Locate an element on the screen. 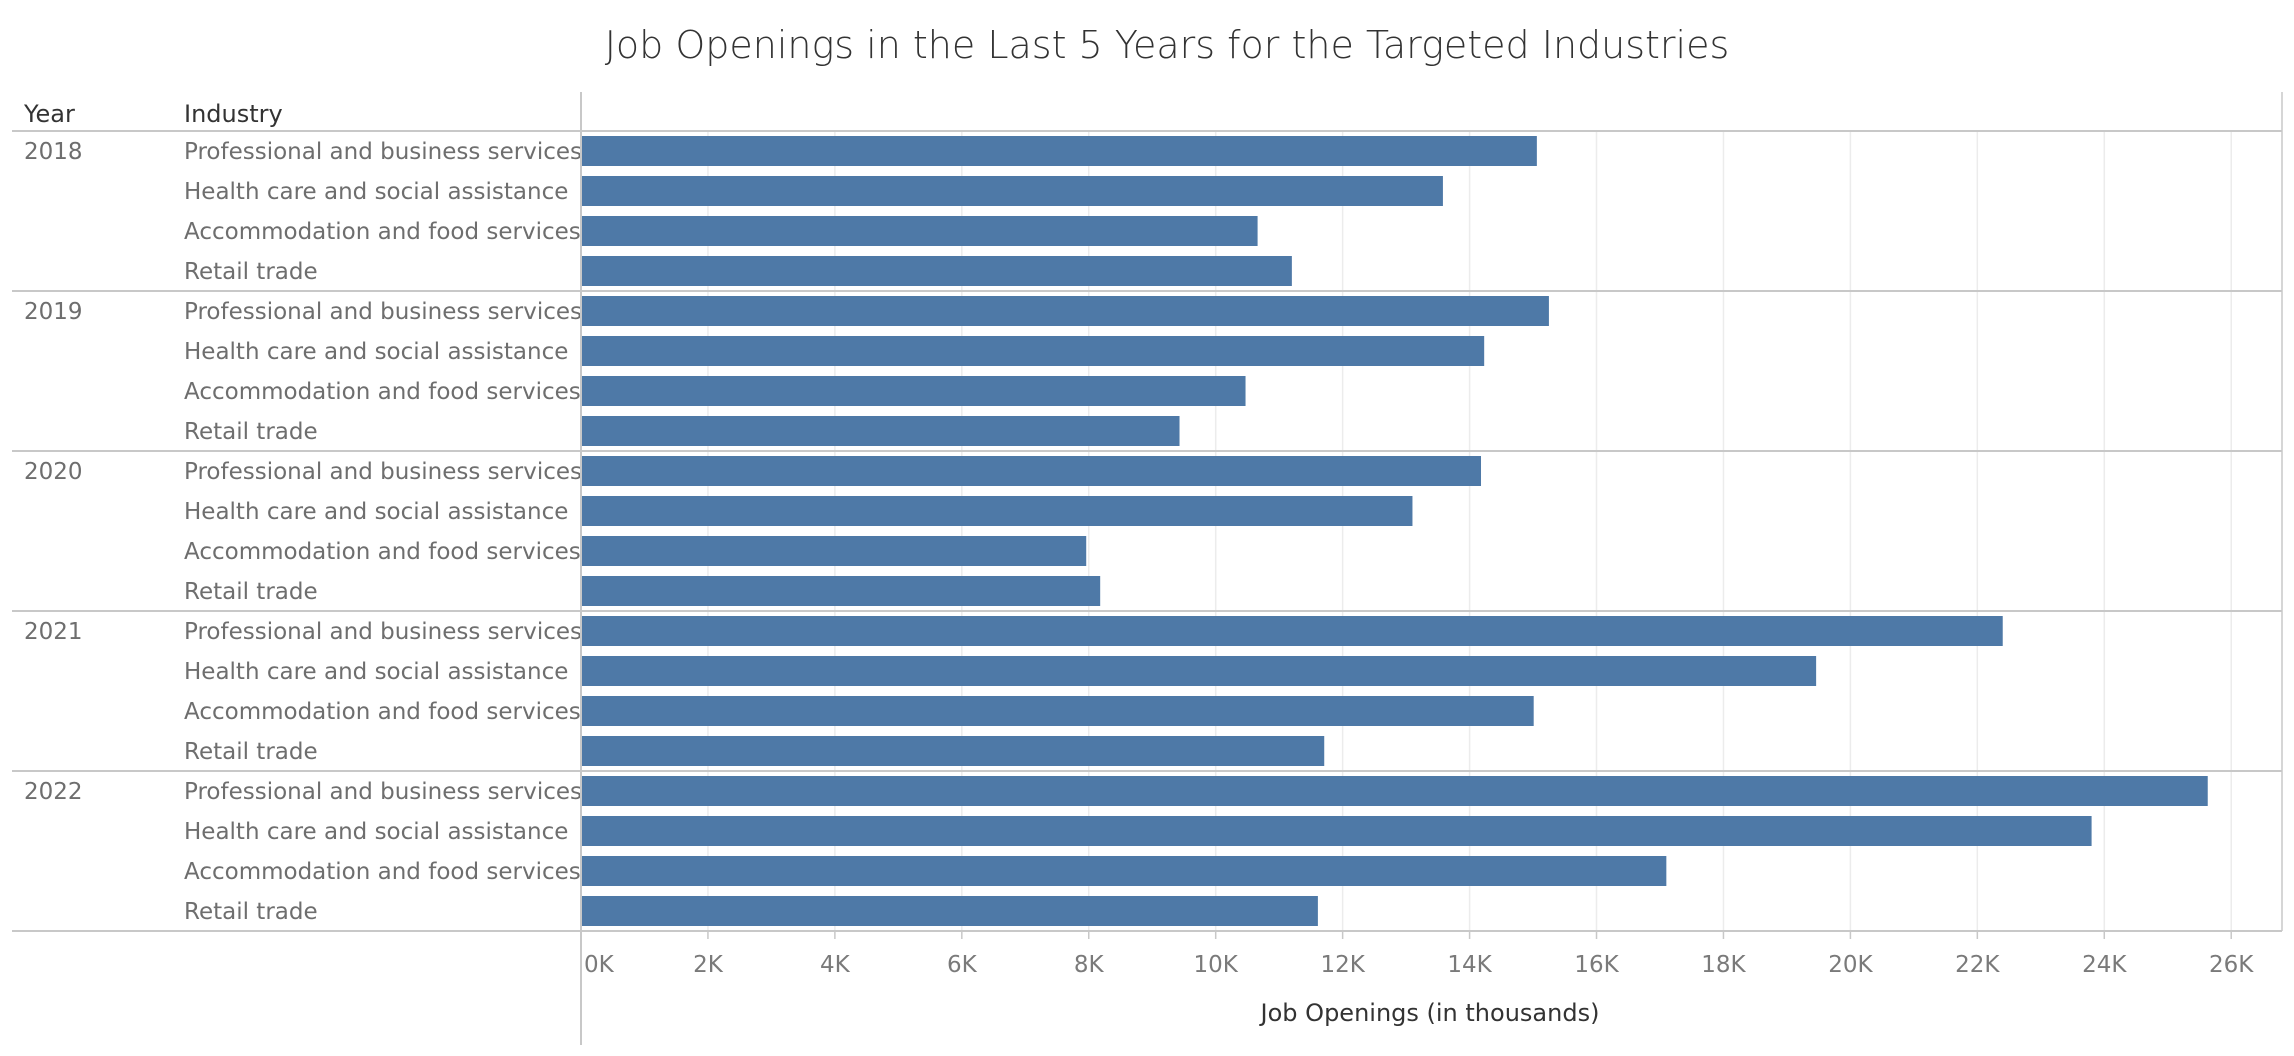 The height and width of the screenshot is (1056, 2294). tick-label: 20K is located at coordinates (1850, 965).